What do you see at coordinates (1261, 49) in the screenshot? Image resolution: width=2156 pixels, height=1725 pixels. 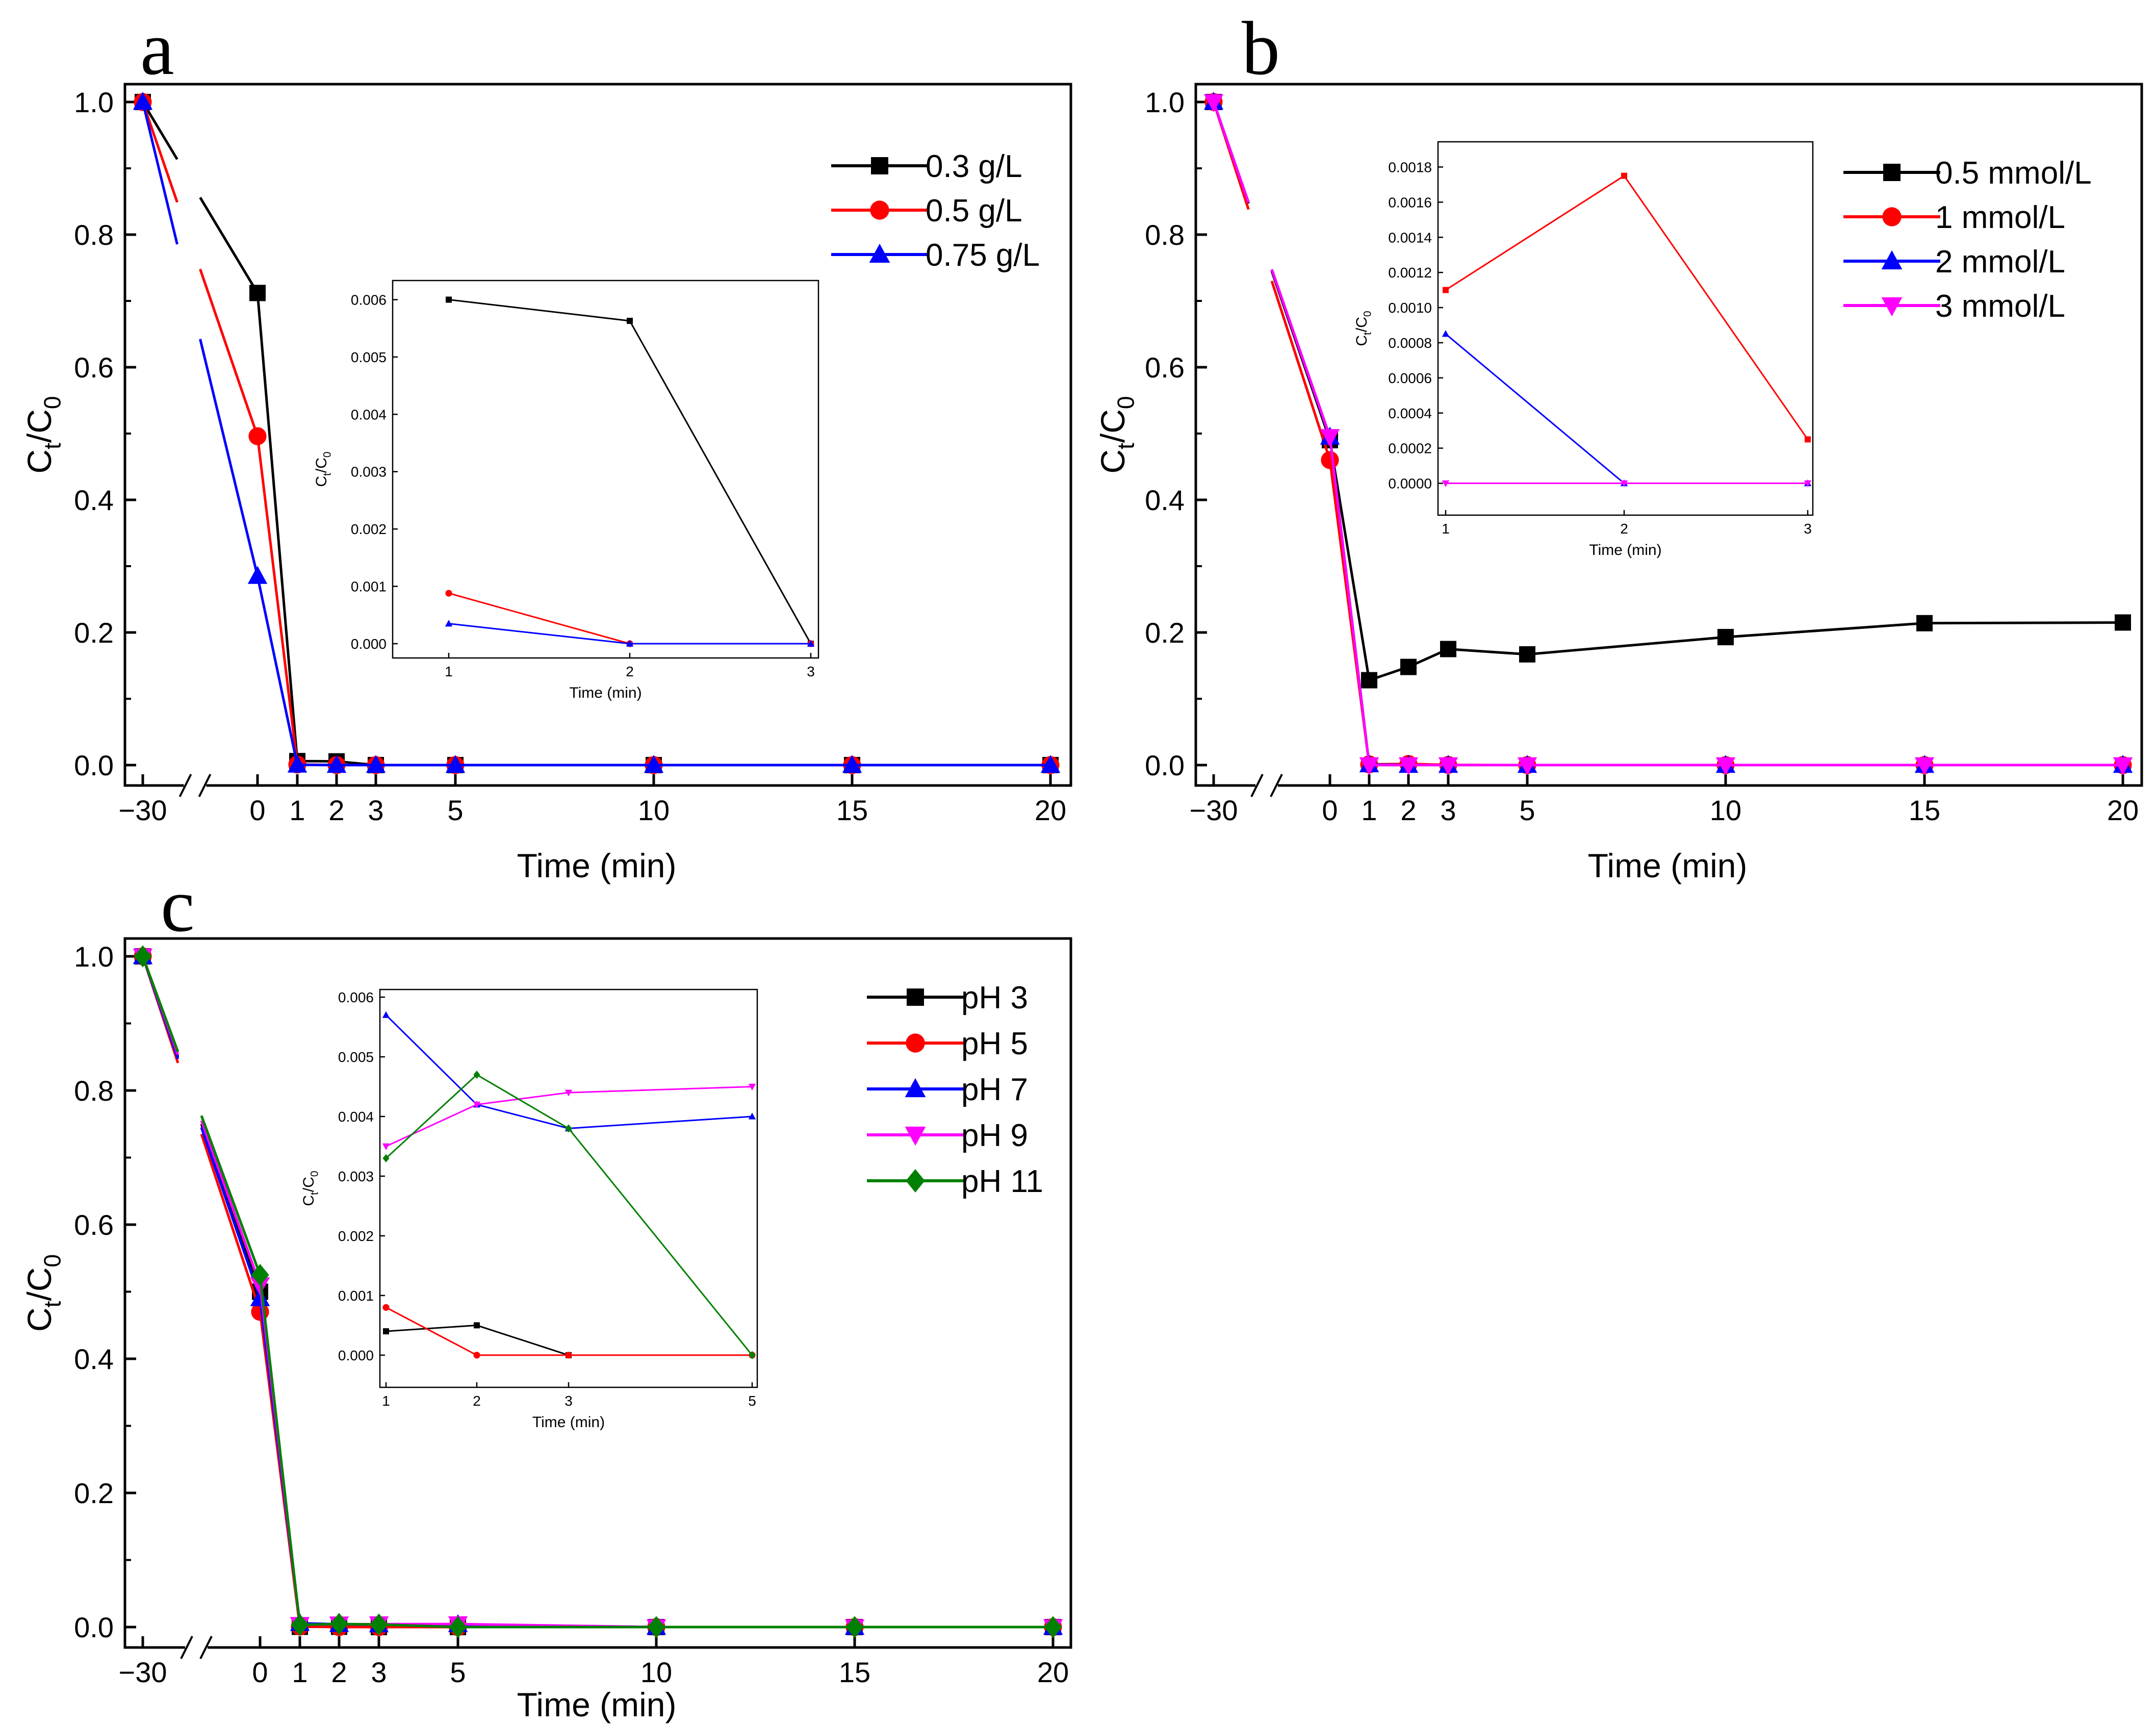 I see `panel-letter: b` at bounding box center [1261, 49].